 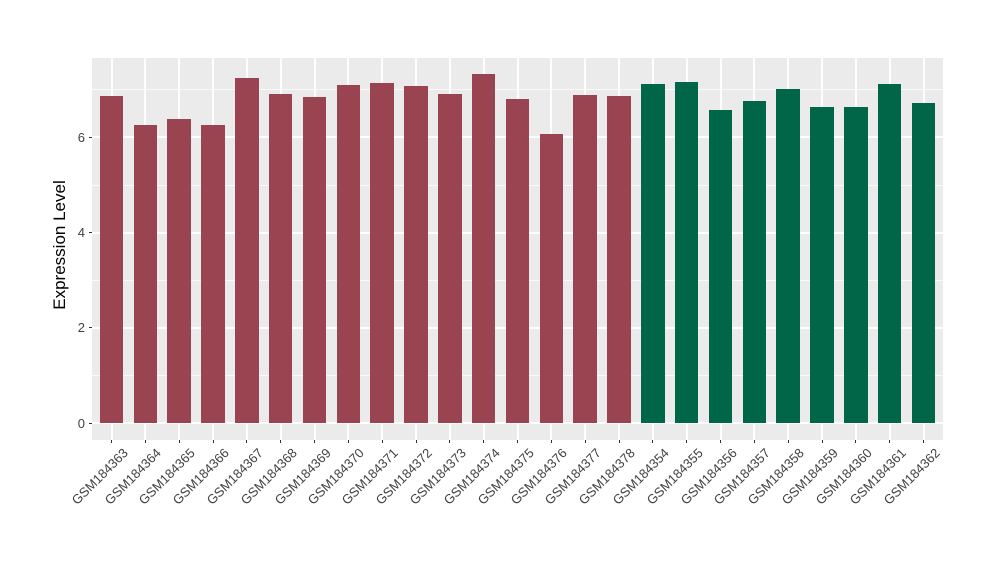 What do you see at coordinates (81, 423) in the screenshot?
I see `y-tick-label: 0` at bounding box center [81, 423].